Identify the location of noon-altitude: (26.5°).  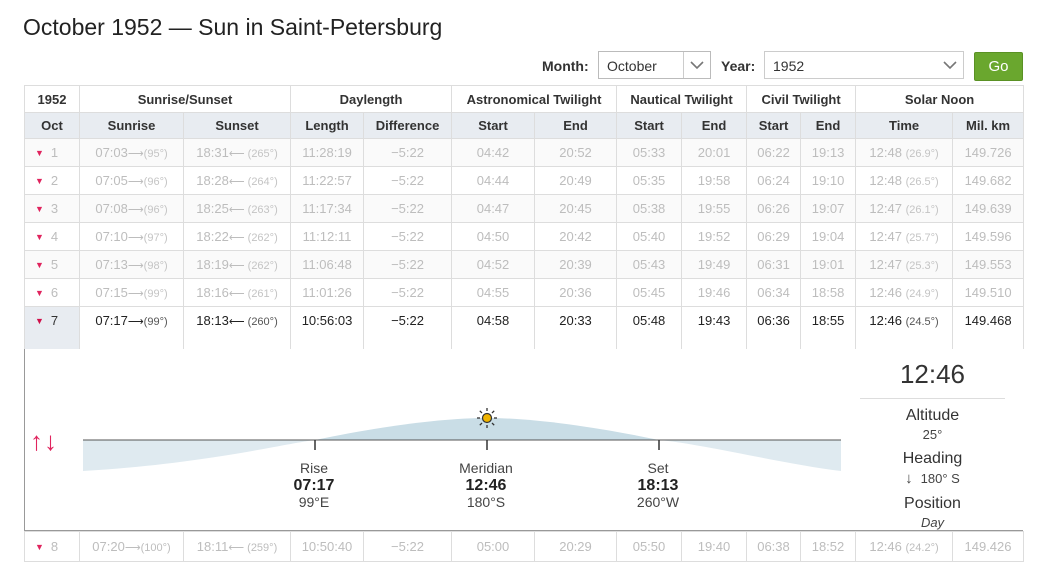
(922, 182).